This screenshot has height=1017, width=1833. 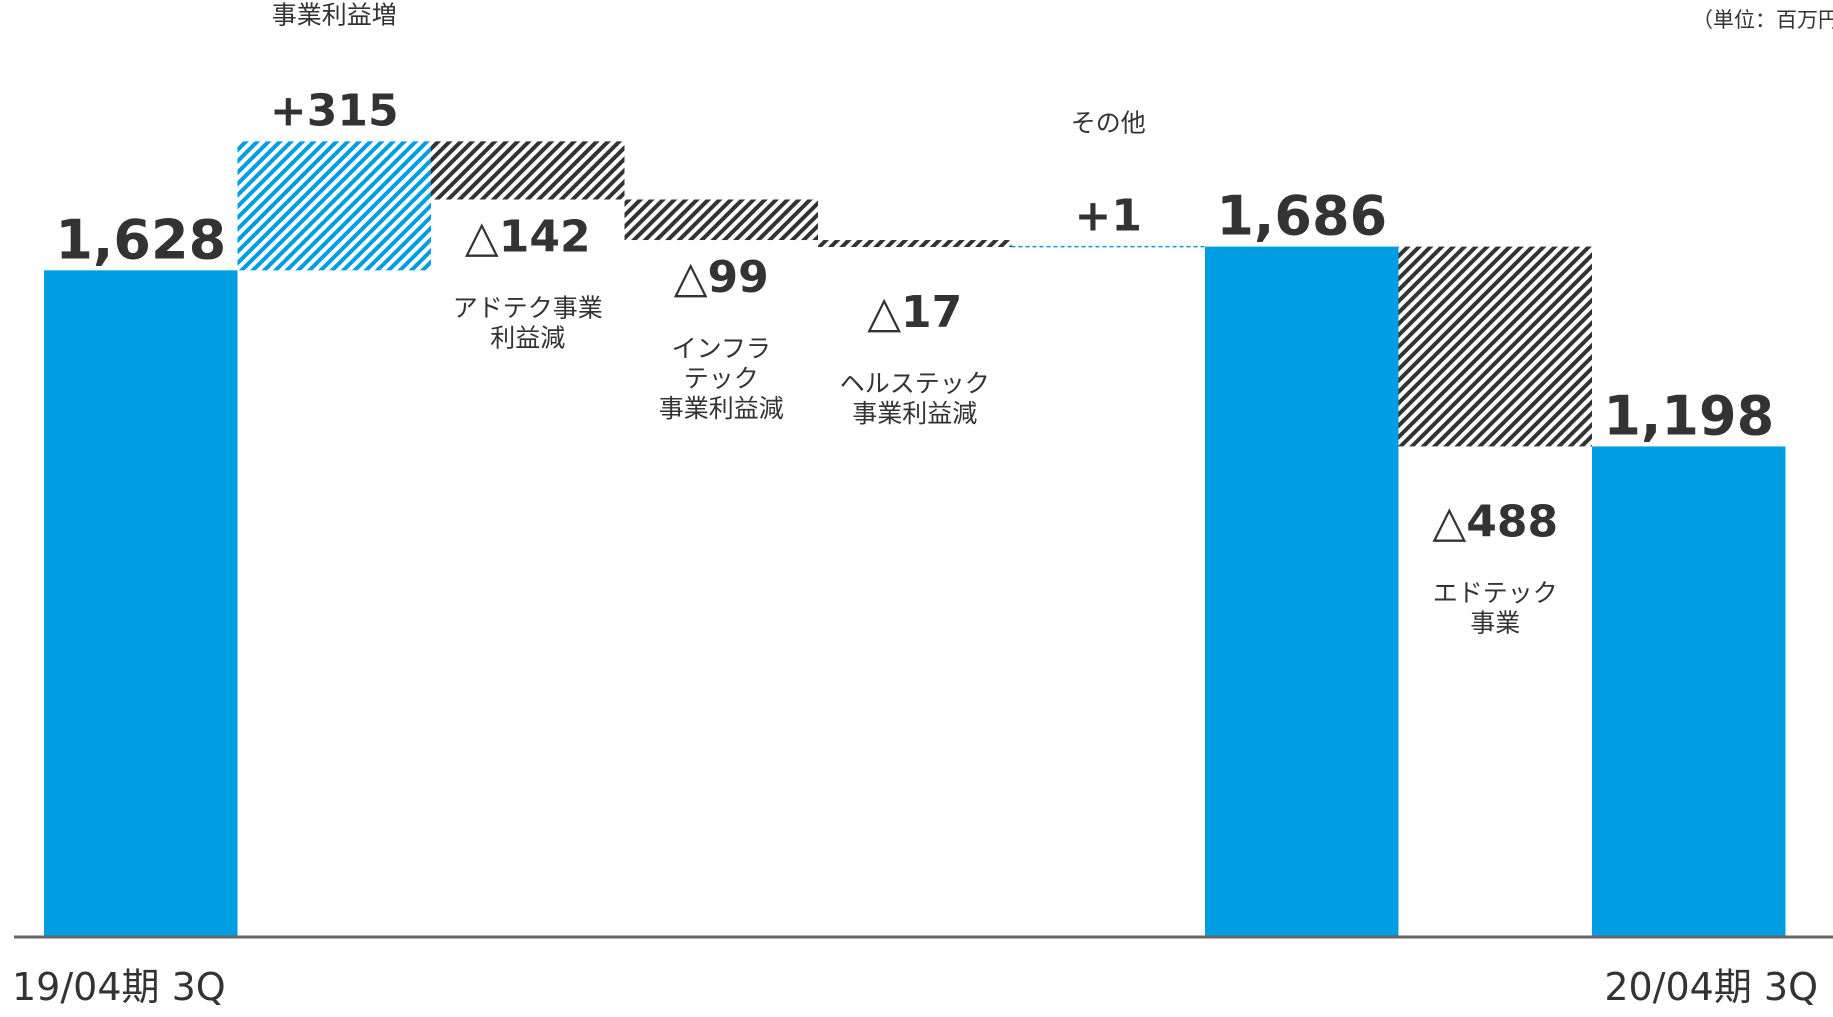 I want to click on desc-label-3-1: テック, so click(x=721, y=378).